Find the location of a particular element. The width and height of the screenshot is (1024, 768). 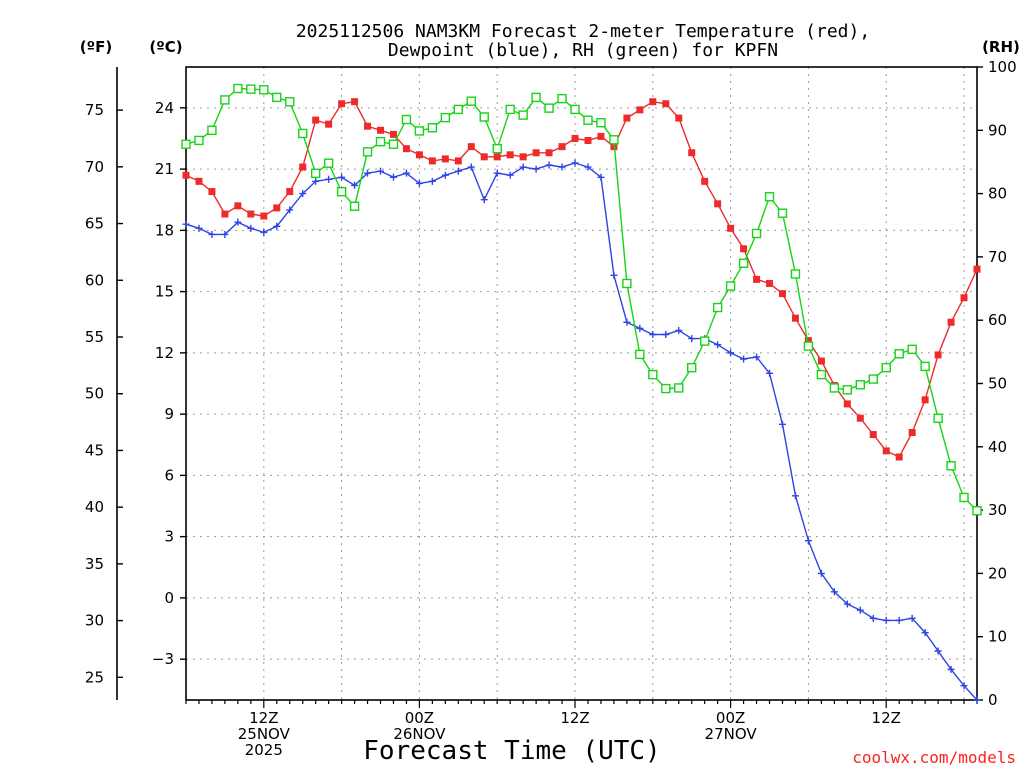

fahrenheit-tick-label: 50 is located at coordinates (94, 394).